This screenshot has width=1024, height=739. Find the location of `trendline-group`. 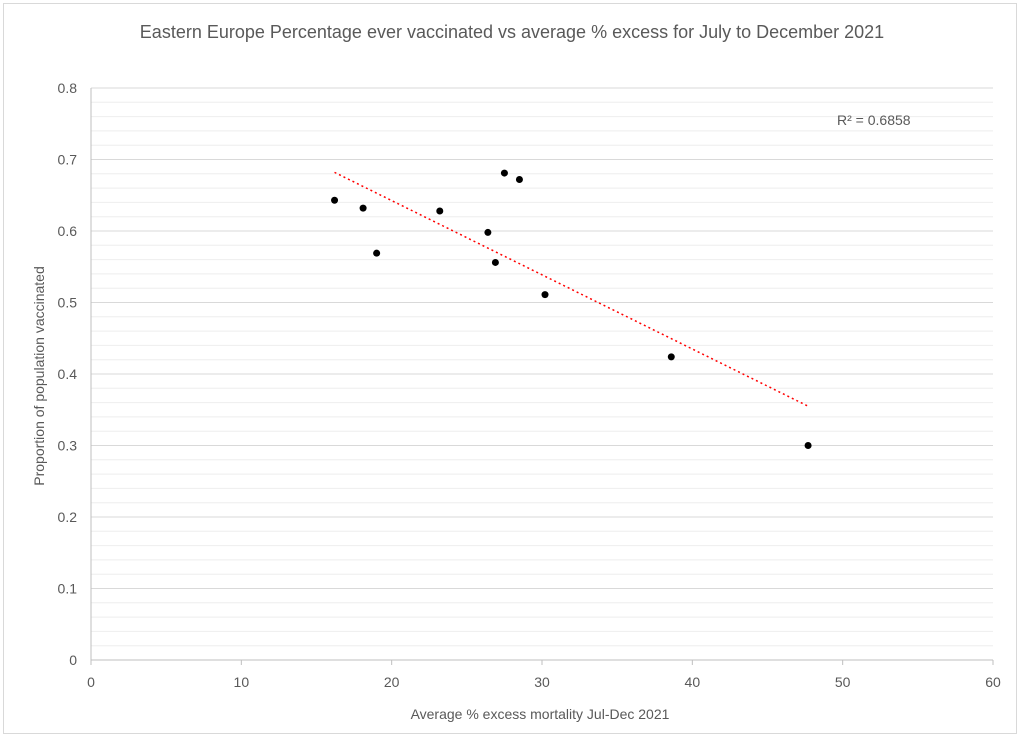

trendline-group is located at coordinates (571, 289).